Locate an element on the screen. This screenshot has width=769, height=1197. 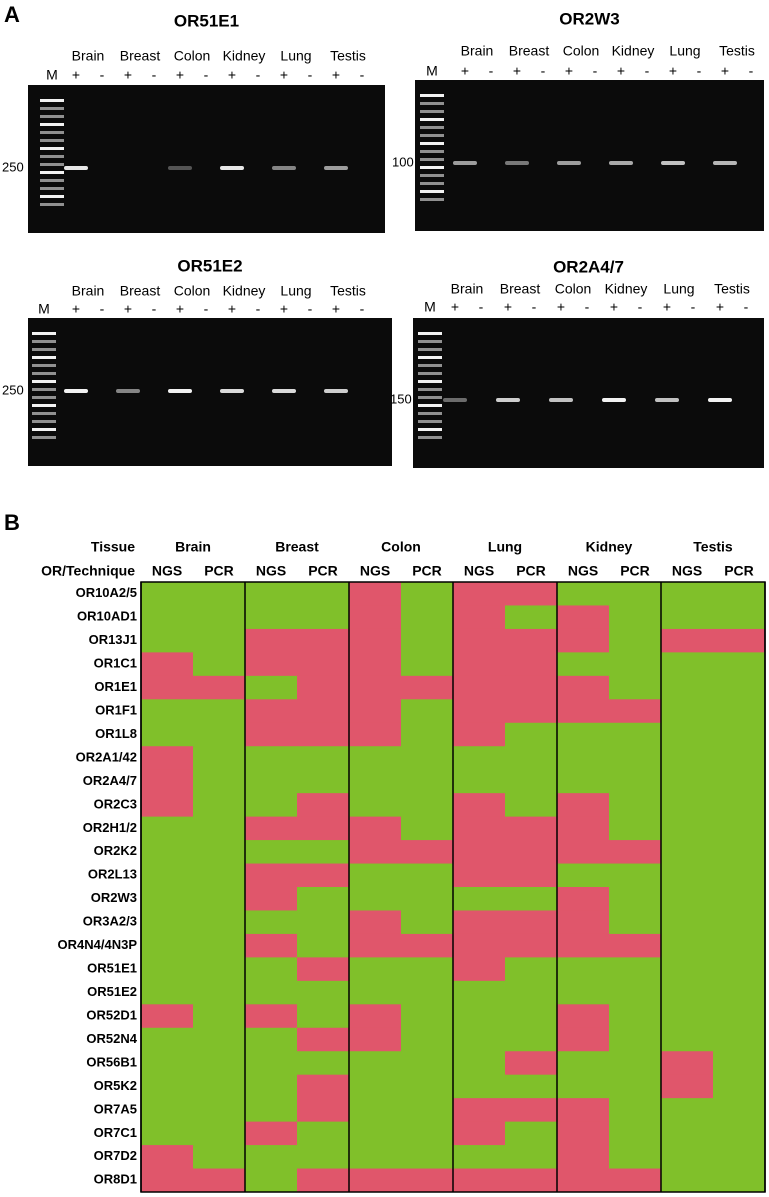
tissue-label: Colon is located at coordinates (581, 51).